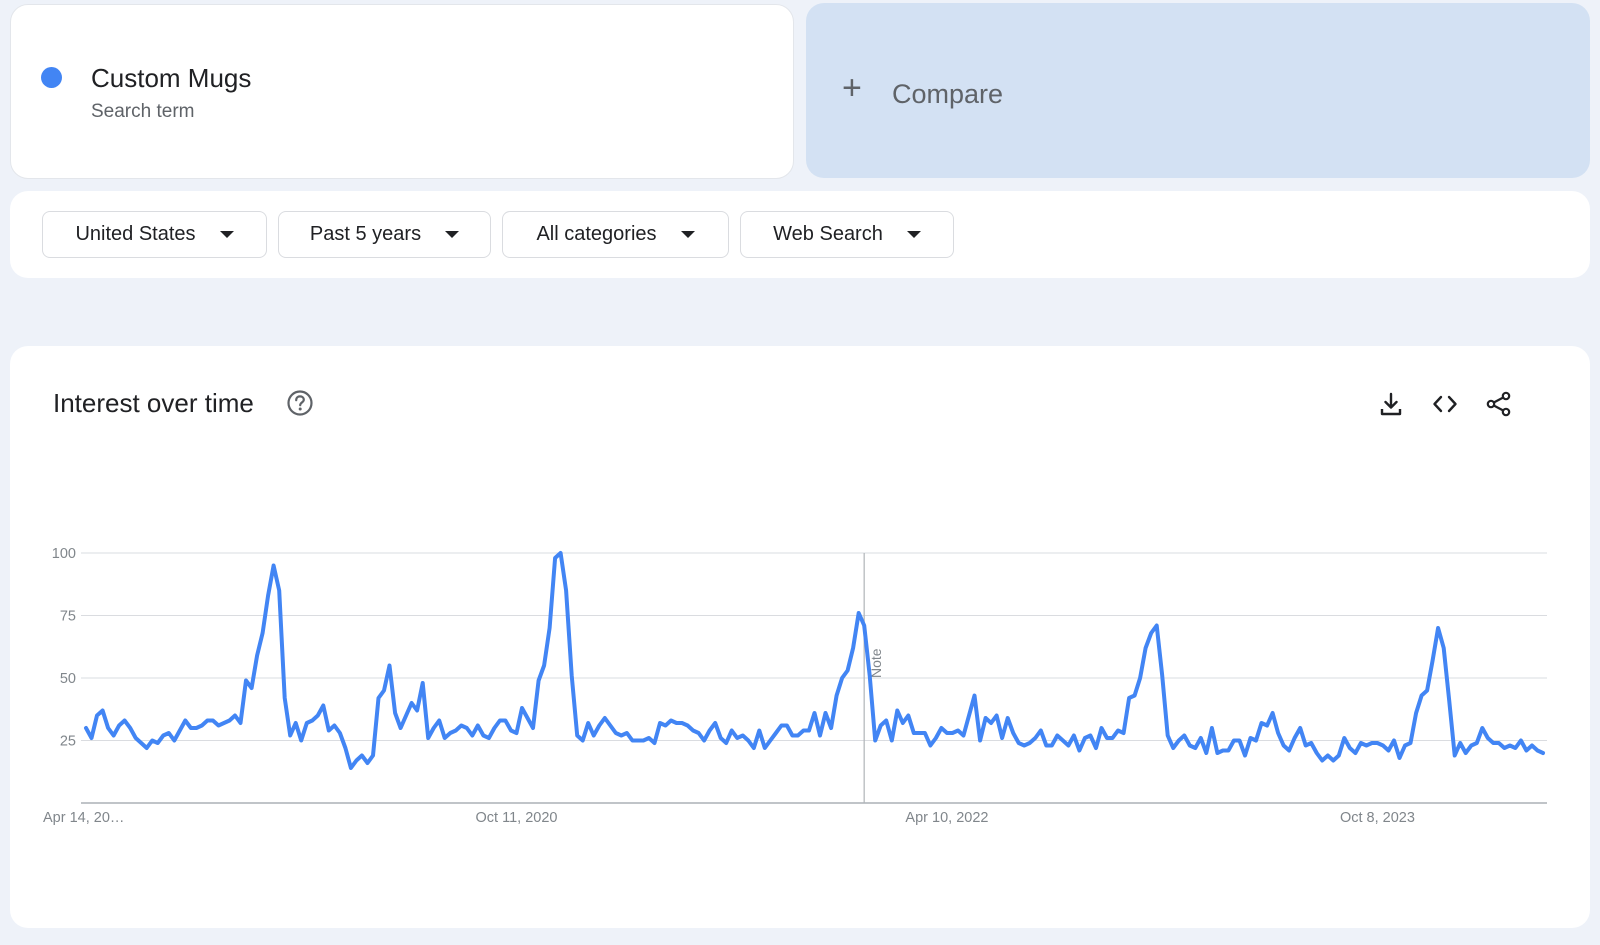  I want to click on time-range-dropdown: Past 5 years, so click(384, 234).